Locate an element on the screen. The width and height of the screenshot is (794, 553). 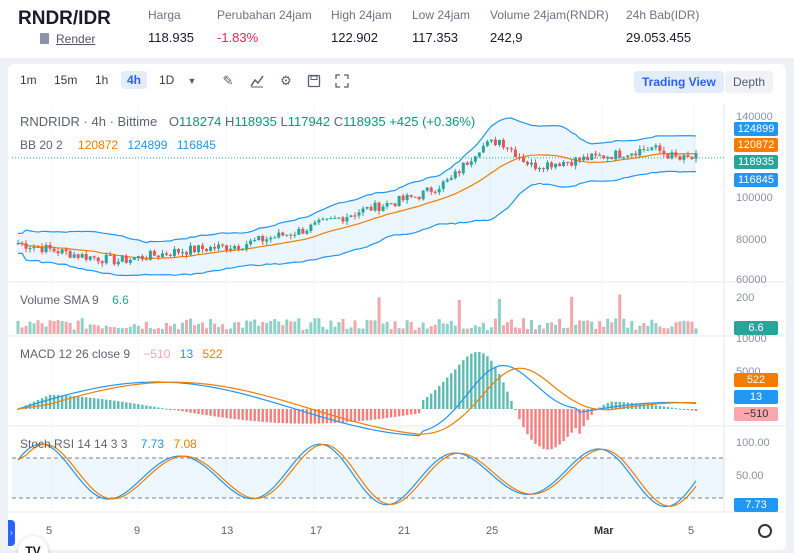
interval-1d: 1D is located at coordinates (167, 80).